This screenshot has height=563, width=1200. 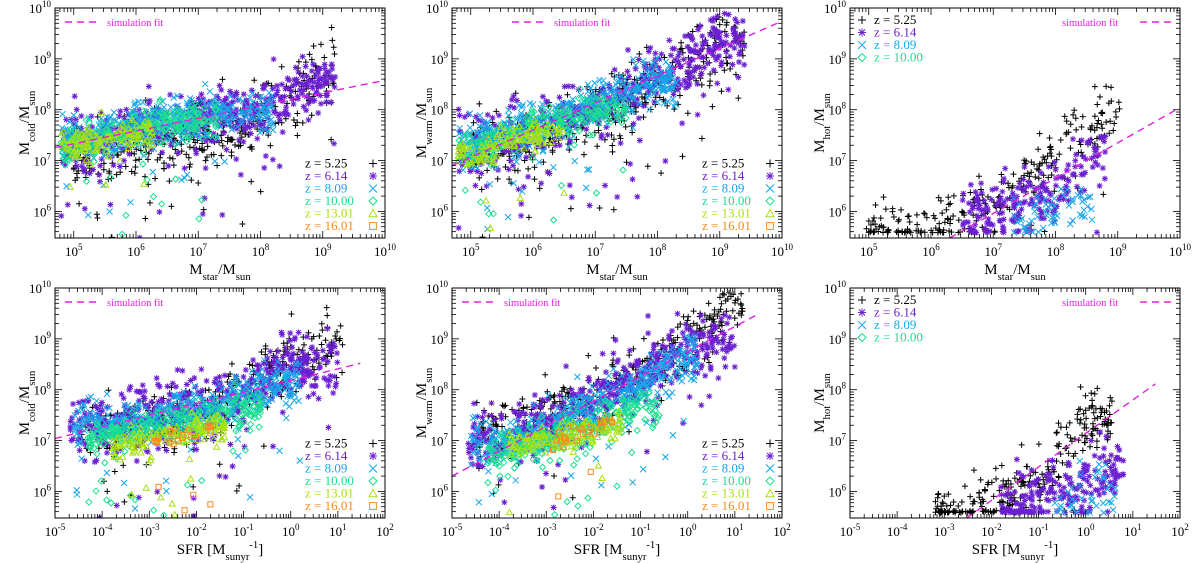 I want to click on legend-entry: z = 8.09, so click(x=326, y=188).